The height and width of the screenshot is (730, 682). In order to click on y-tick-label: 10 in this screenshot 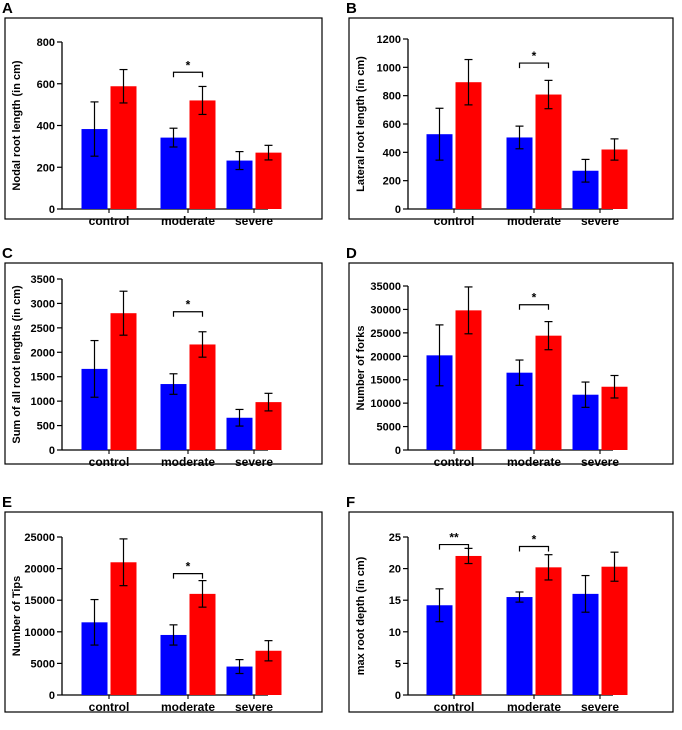, I will do `click(395, 633)`.